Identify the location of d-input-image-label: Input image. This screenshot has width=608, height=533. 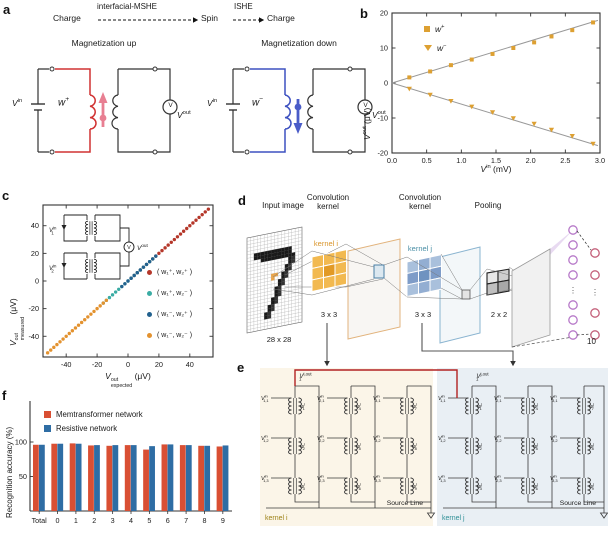
(283, 205).